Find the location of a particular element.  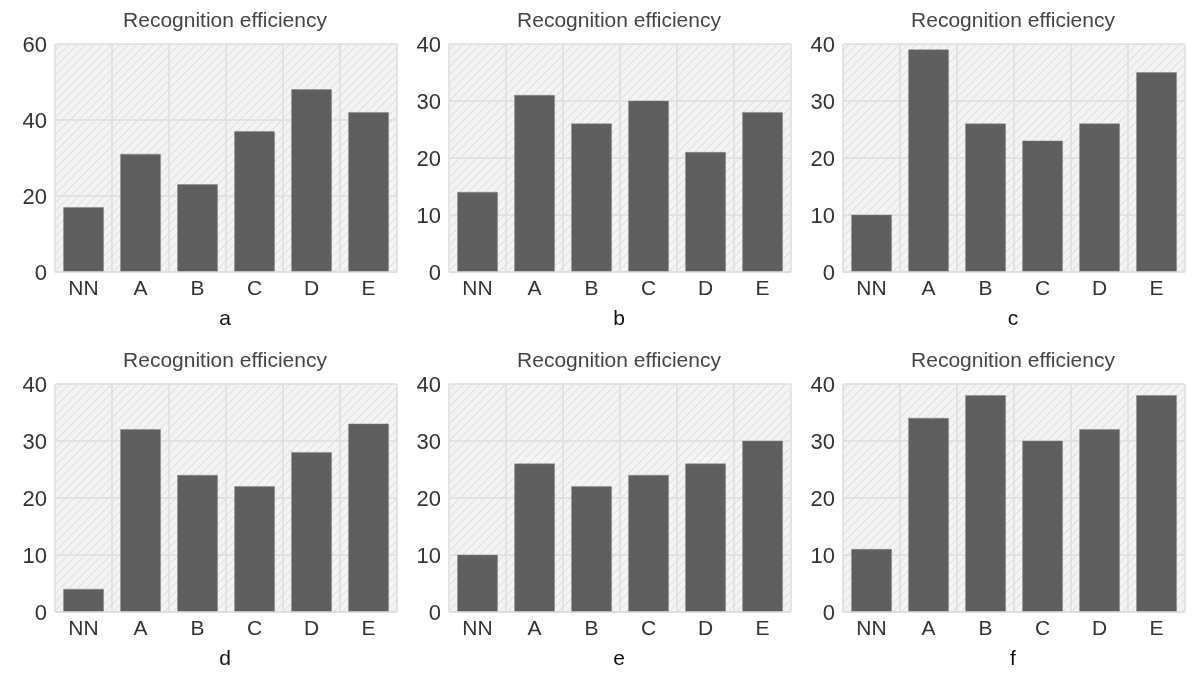

x-axis-title: f is located at coordinates (1013, 658).